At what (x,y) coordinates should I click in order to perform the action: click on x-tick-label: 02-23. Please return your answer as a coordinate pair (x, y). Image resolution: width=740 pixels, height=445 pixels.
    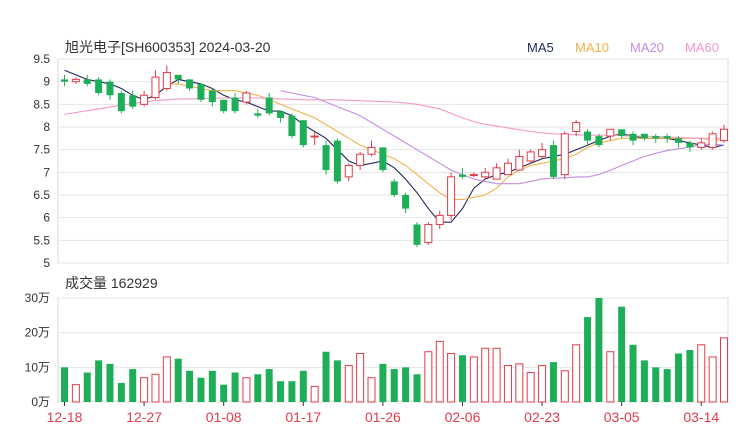
    Looking at the image, I should click on (542, 417).